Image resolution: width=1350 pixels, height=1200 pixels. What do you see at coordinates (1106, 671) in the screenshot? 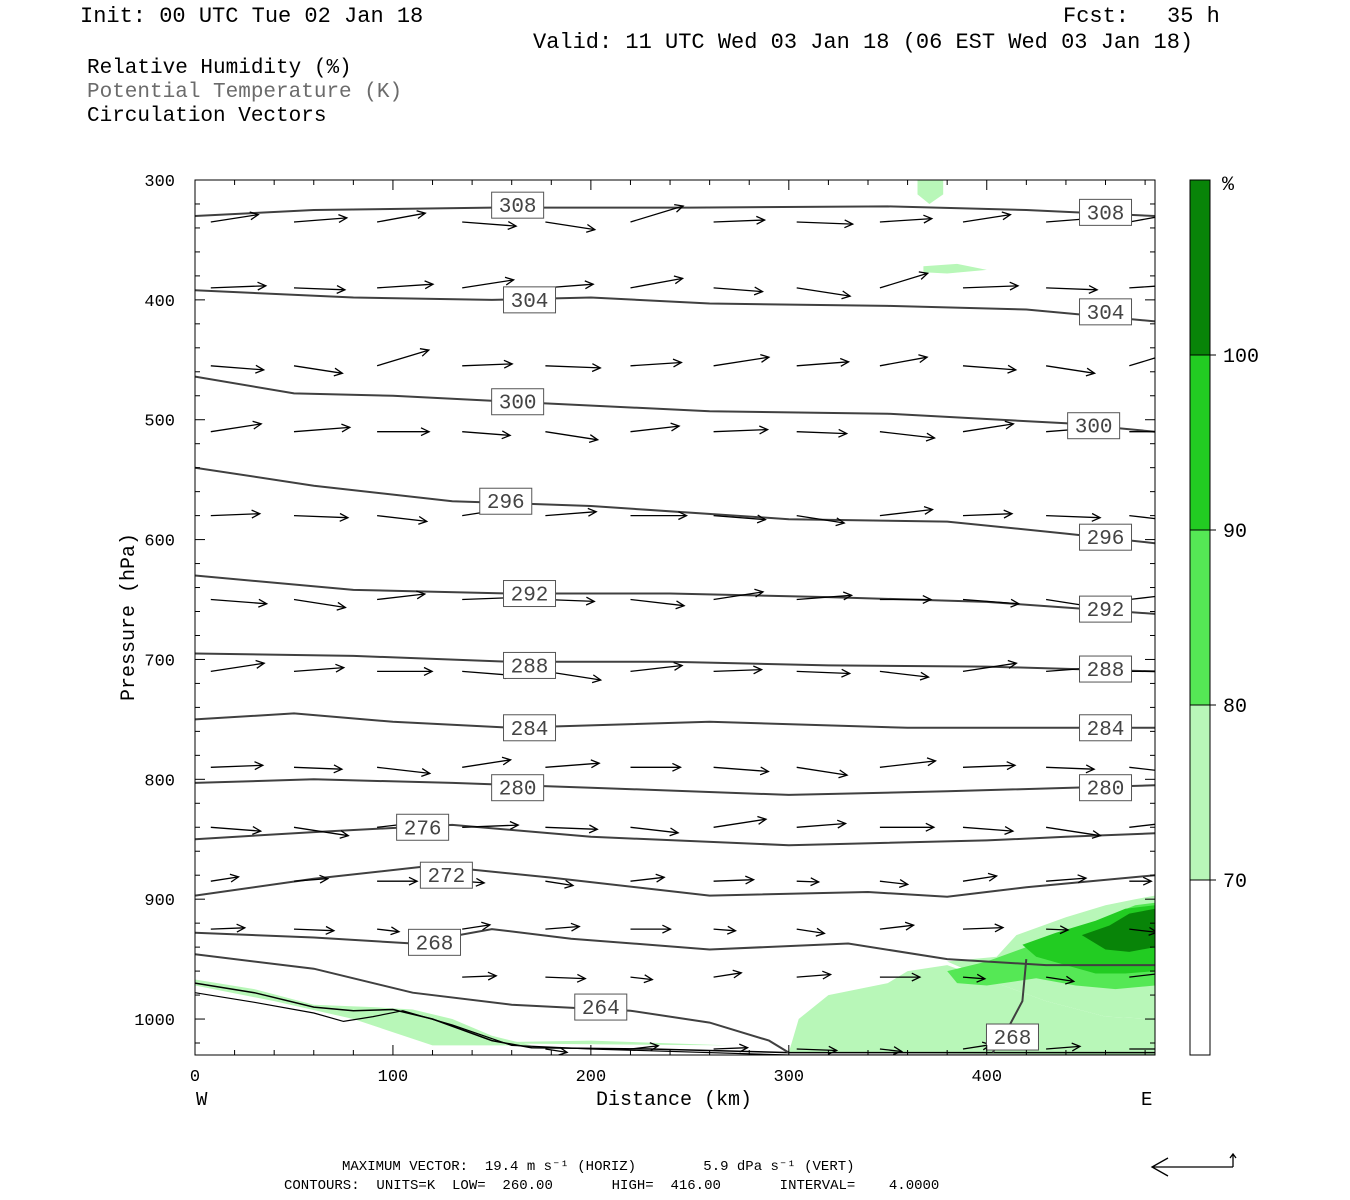
I see `theta-label-288: 288` at bounding box center [1106, 671].